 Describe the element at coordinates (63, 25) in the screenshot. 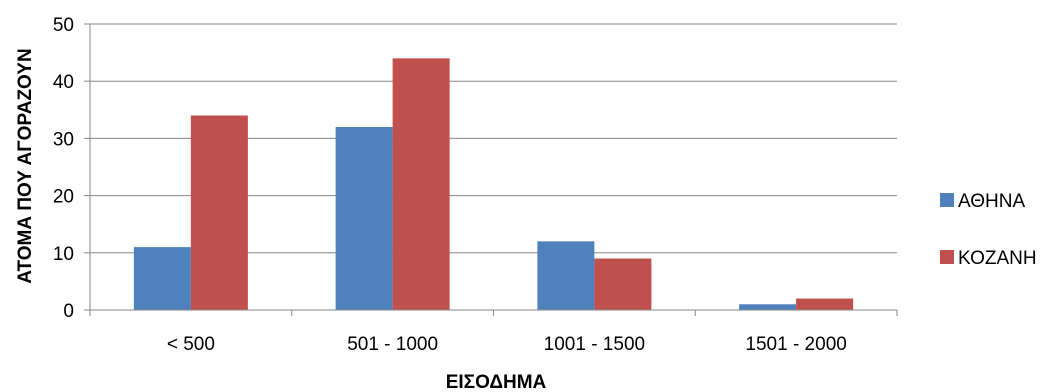

I see `y-tick-label: 50` at that location.